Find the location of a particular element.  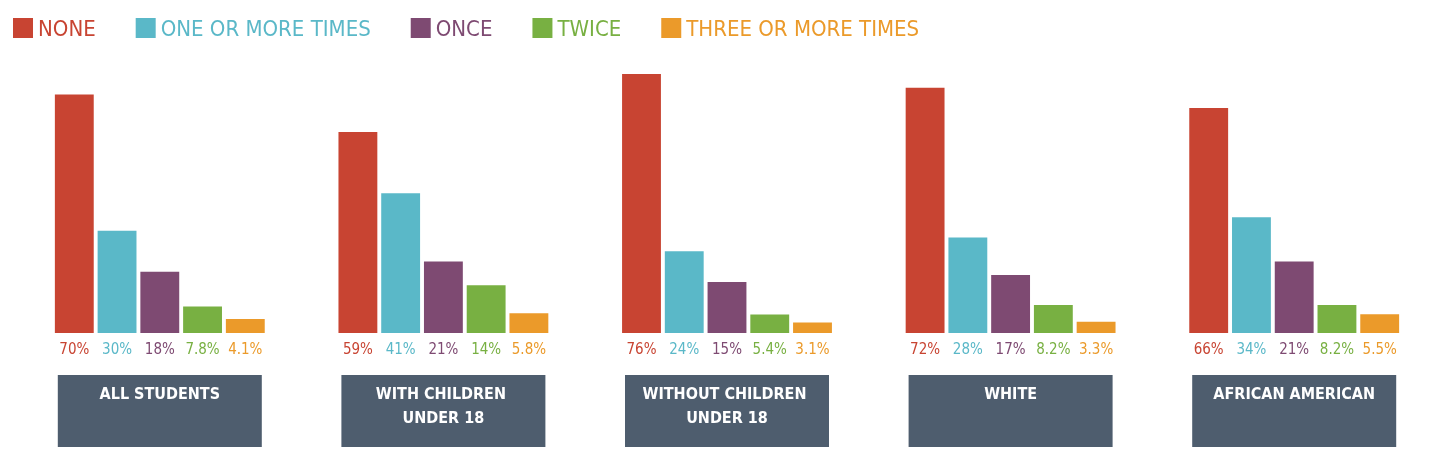

data-label: 4.1% is located at coordinates (245, 348).